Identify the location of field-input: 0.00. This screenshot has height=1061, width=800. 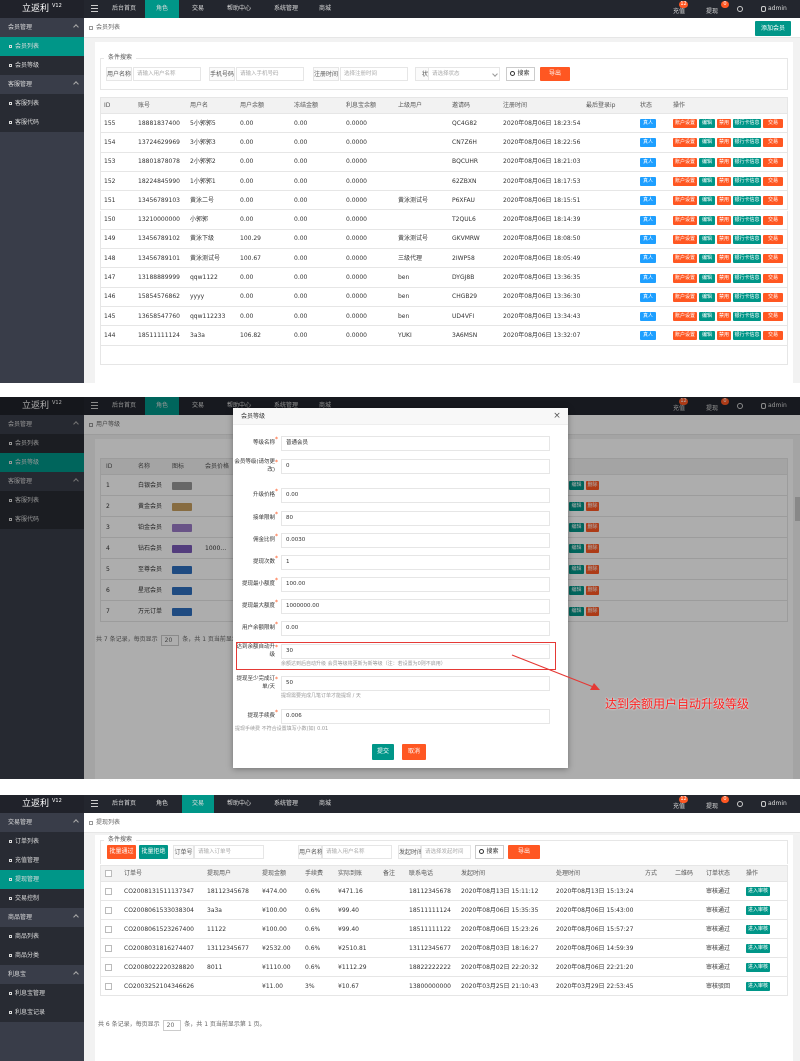
(415, 495).